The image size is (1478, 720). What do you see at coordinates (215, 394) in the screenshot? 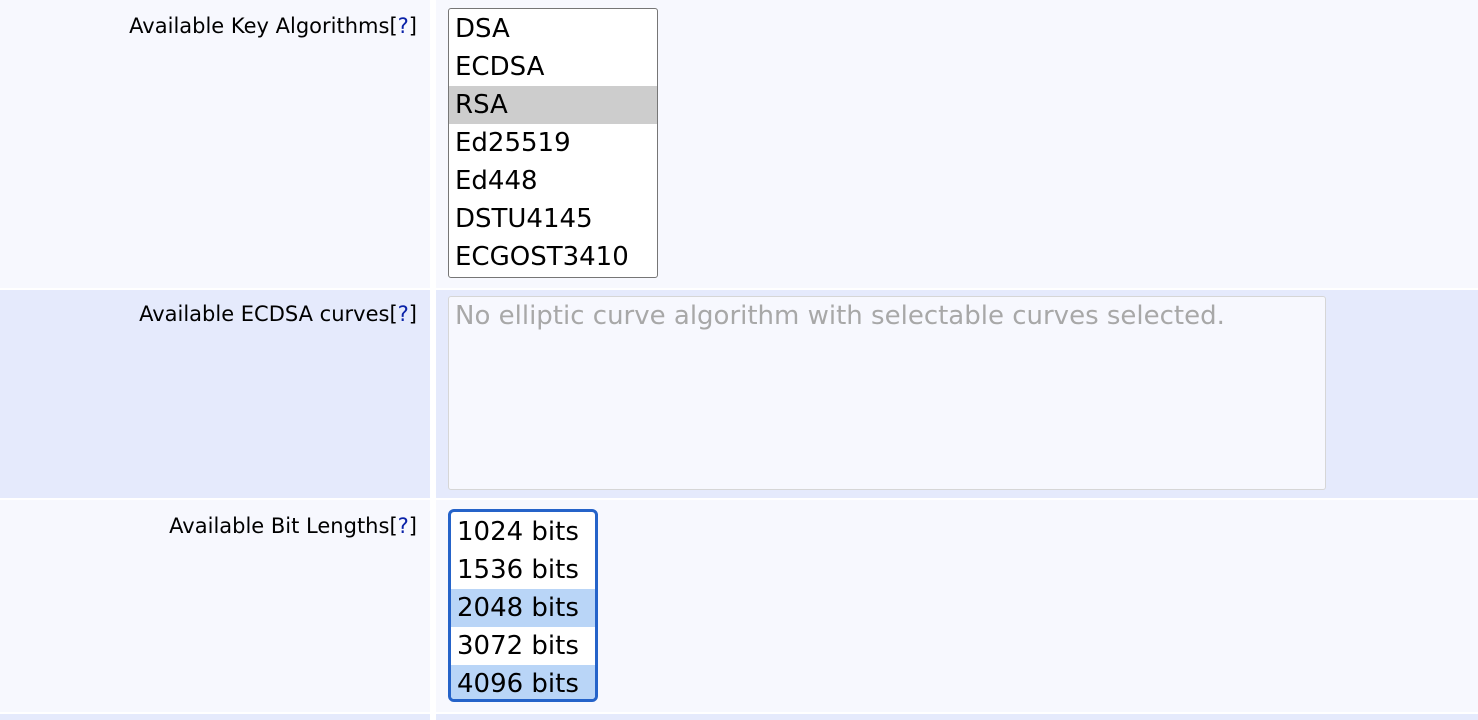
I see `ecdsa-curves-label: Available ECDSA curves[?]` at bounding box center [215, 394].